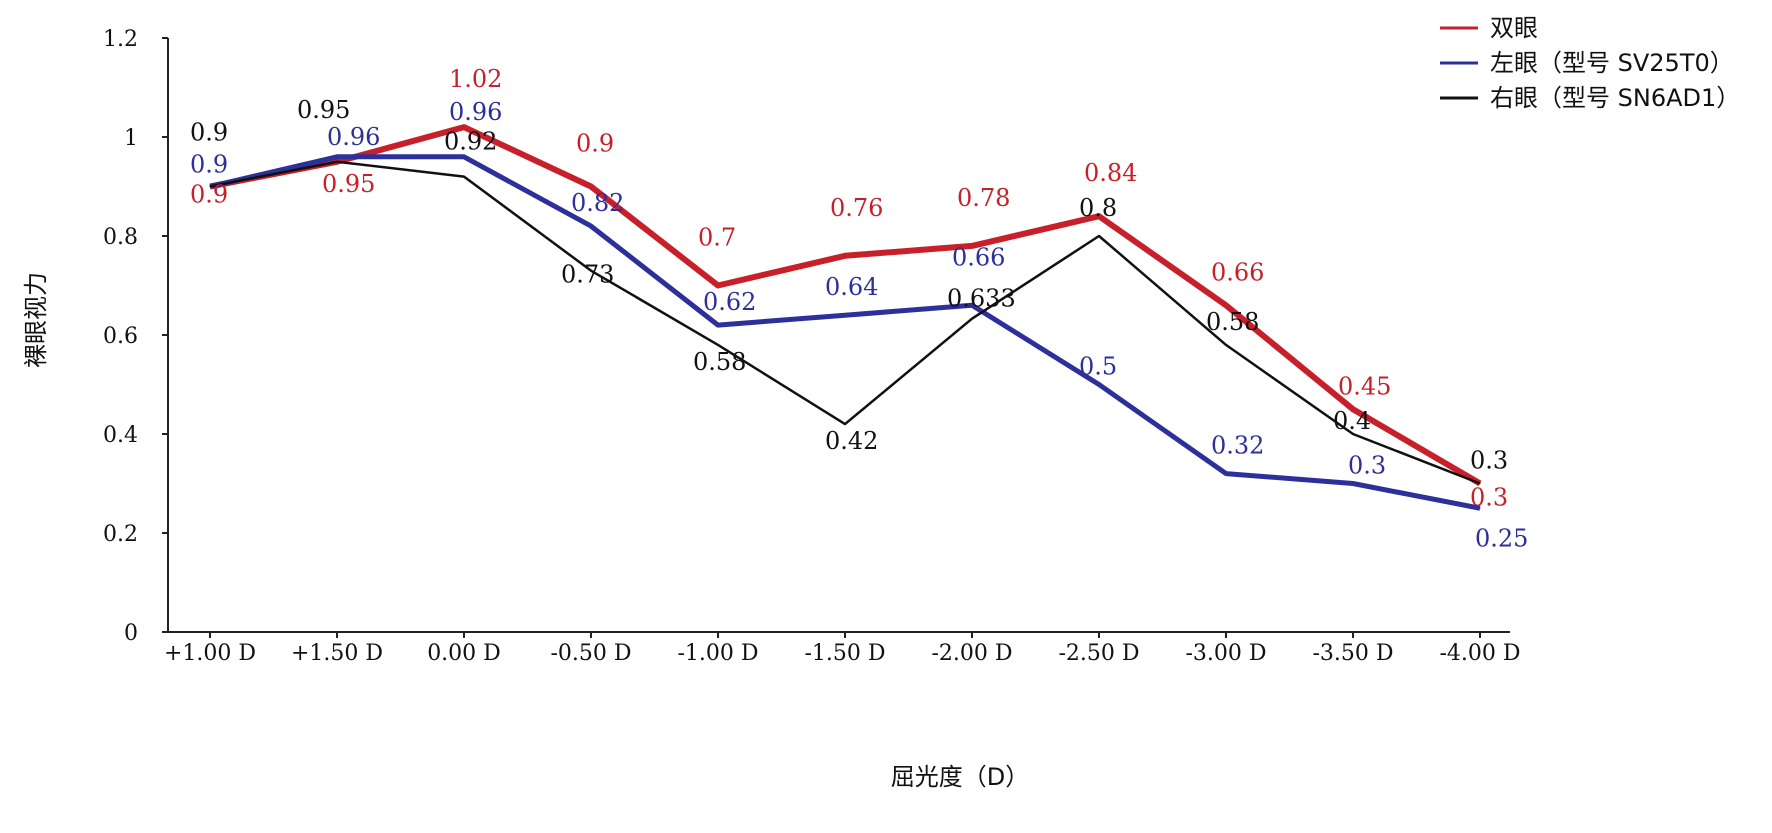 Image resolution: width=1772 pixels, height=833 pixels. Describe the element at coordinates (1110, 173) in the screenshot. I see `data-label: 0.84` at that location.